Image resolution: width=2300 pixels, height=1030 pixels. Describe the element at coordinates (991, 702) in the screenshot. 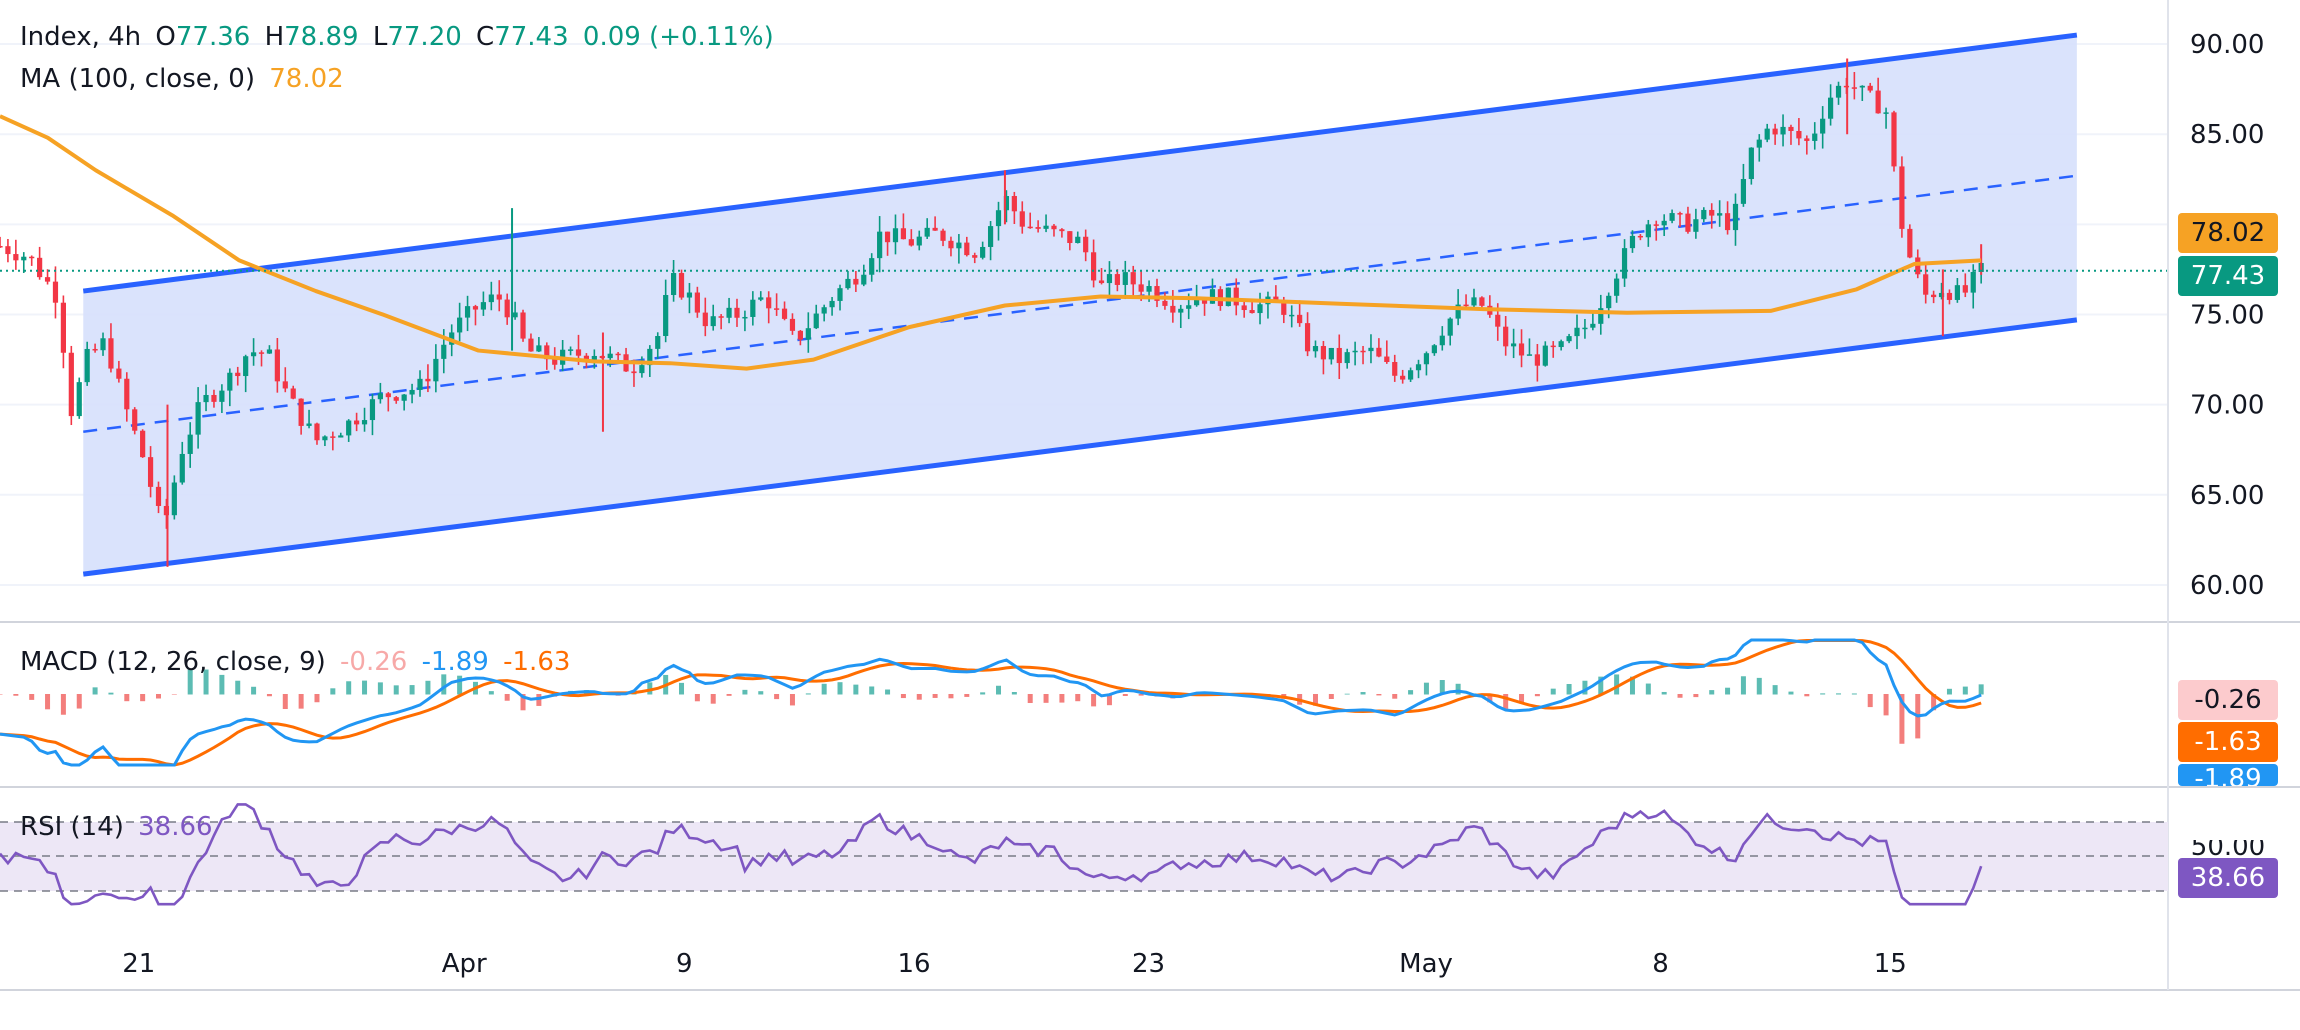

I see `macd-line` at that location.